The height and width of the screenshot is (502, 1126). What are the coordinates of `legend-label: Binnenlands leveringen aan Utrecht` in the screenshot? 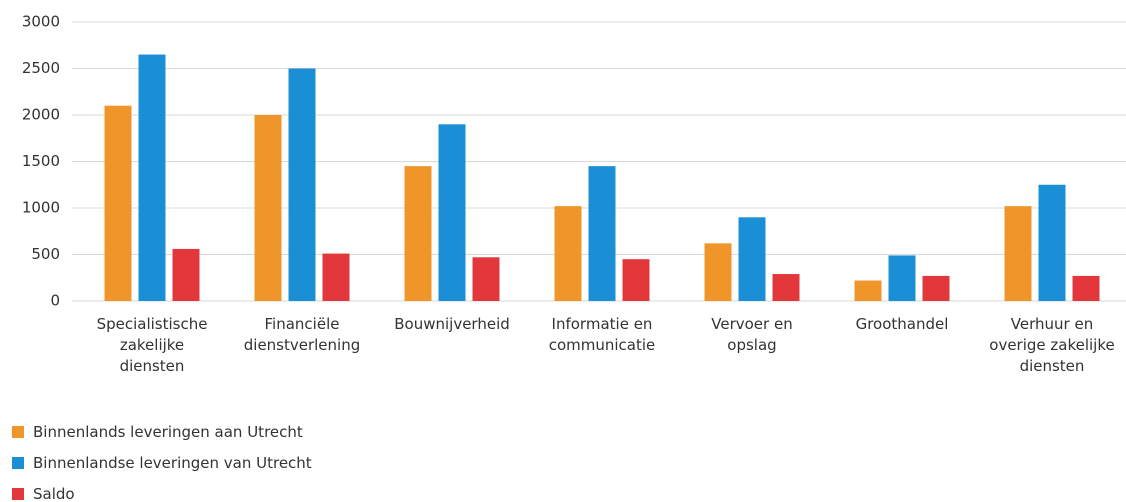 It's located at (168, 432).